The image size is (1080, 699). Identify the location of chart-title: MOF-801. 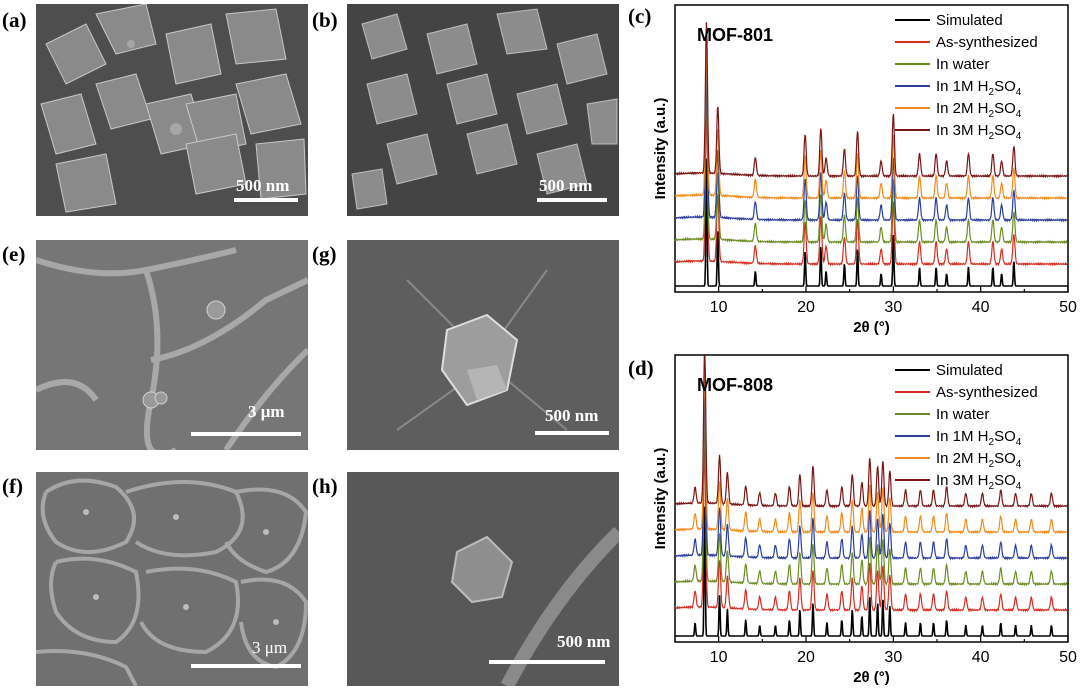
(735, 35).